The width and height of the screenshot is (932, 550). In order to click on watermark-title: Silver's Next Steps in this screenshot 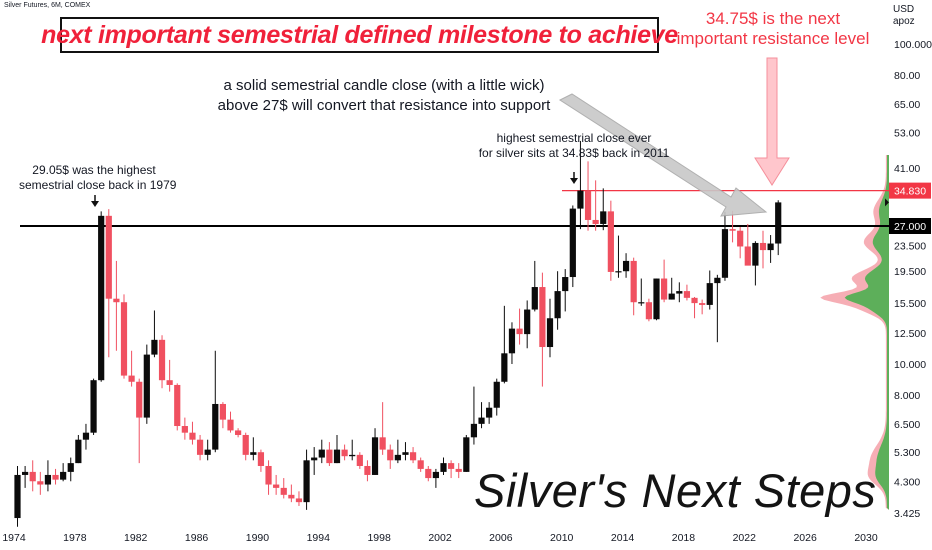, I will do `click(675, 490)`.